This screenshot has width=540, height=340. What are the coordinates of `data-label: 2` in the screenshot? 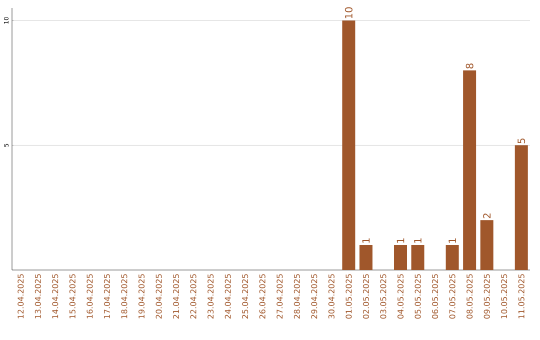 It's located at (487, 216).